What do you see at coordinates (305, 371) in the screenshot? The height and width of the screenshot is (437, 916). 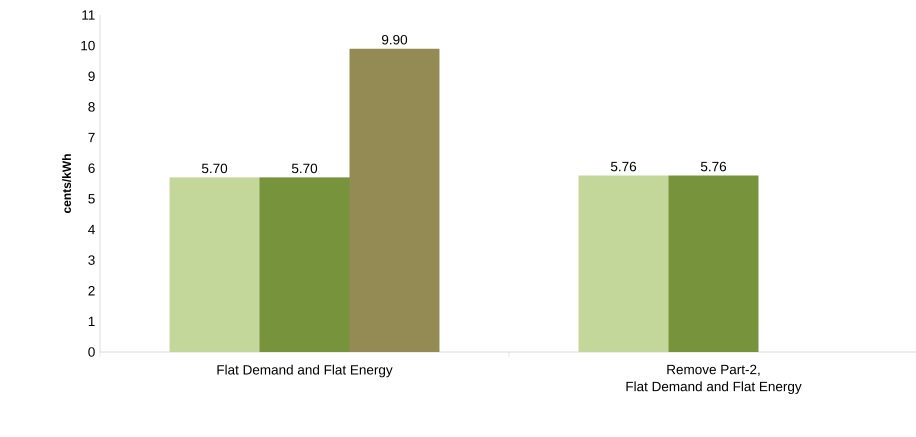 I see `x-tick-label: Flat Demand and Flat Energy` at bounding box center [305, 371].